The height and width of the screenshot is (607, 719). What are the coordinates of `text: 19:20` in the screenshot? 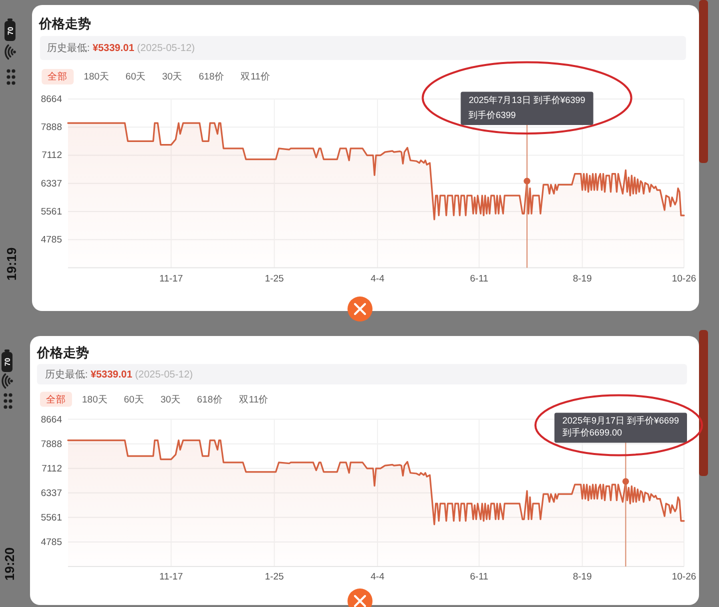 It's located at (9, 564).